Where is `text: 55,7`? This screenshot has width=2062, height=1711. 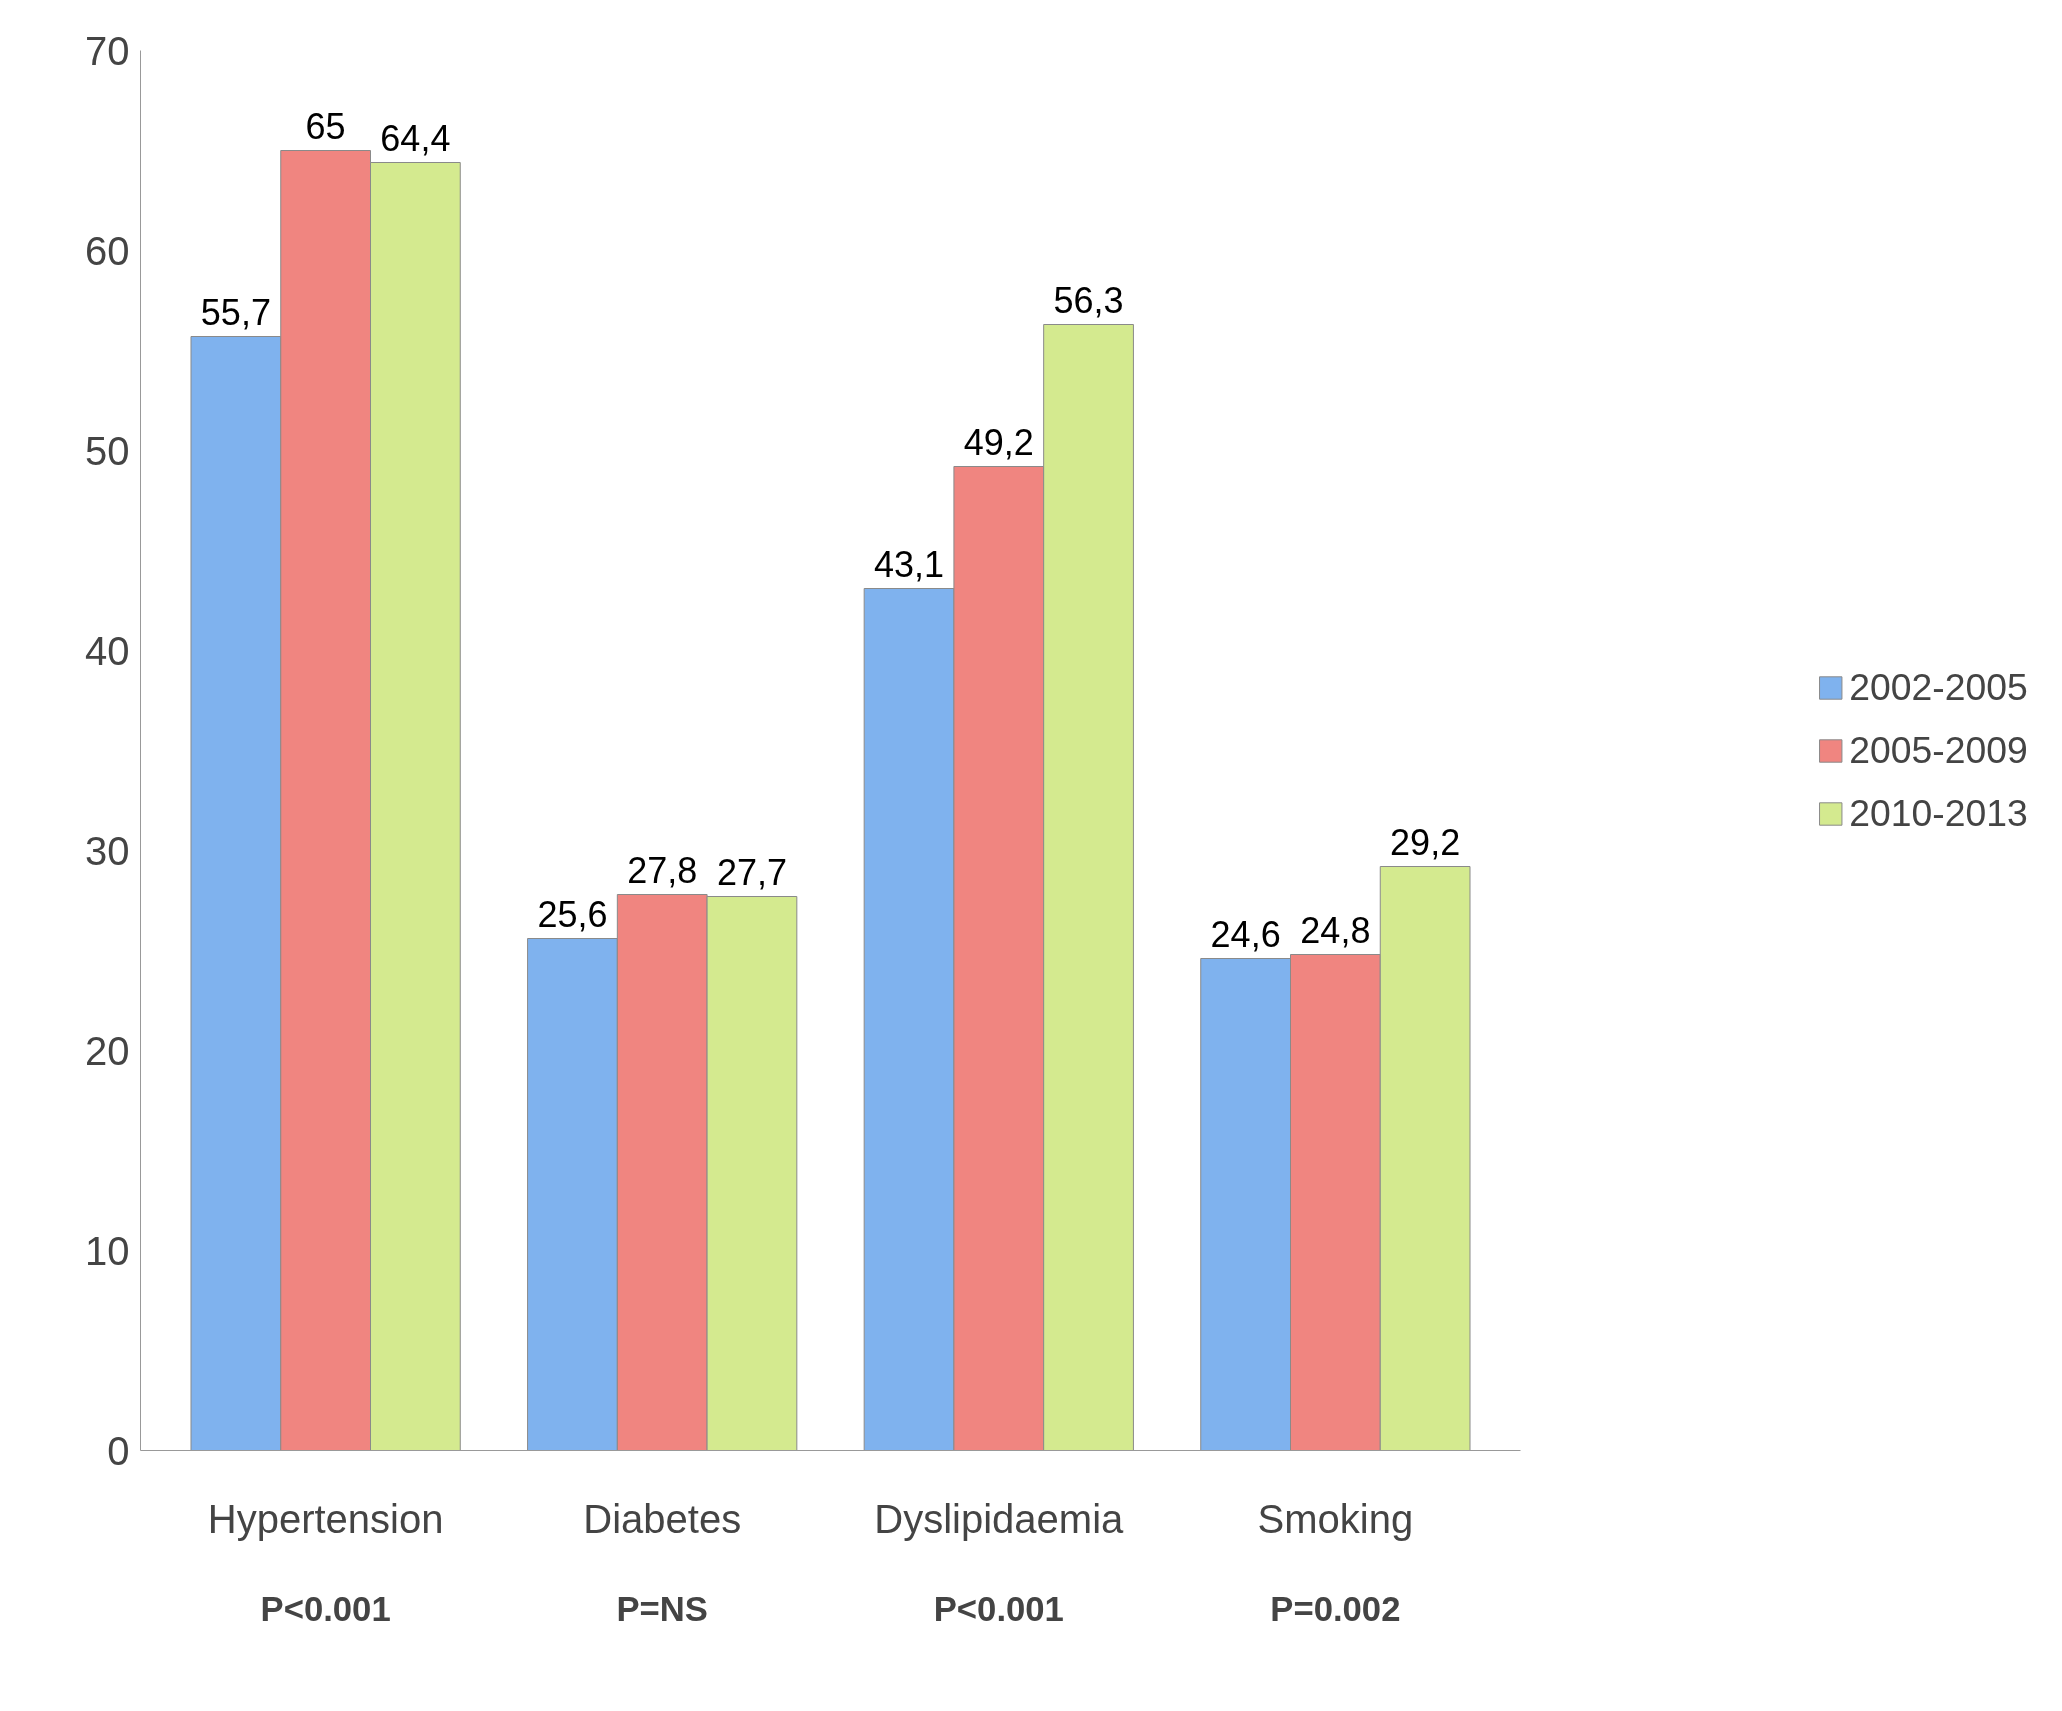 text: 55,7 is located at coordinates (235, 312).